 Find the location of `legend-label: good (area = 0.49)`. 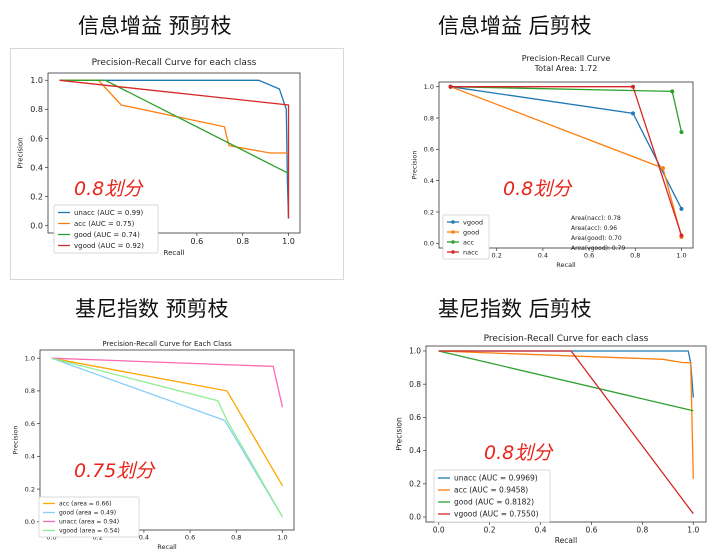

legend-label: good (area = 0.49) is located at coordinates (87, 513).